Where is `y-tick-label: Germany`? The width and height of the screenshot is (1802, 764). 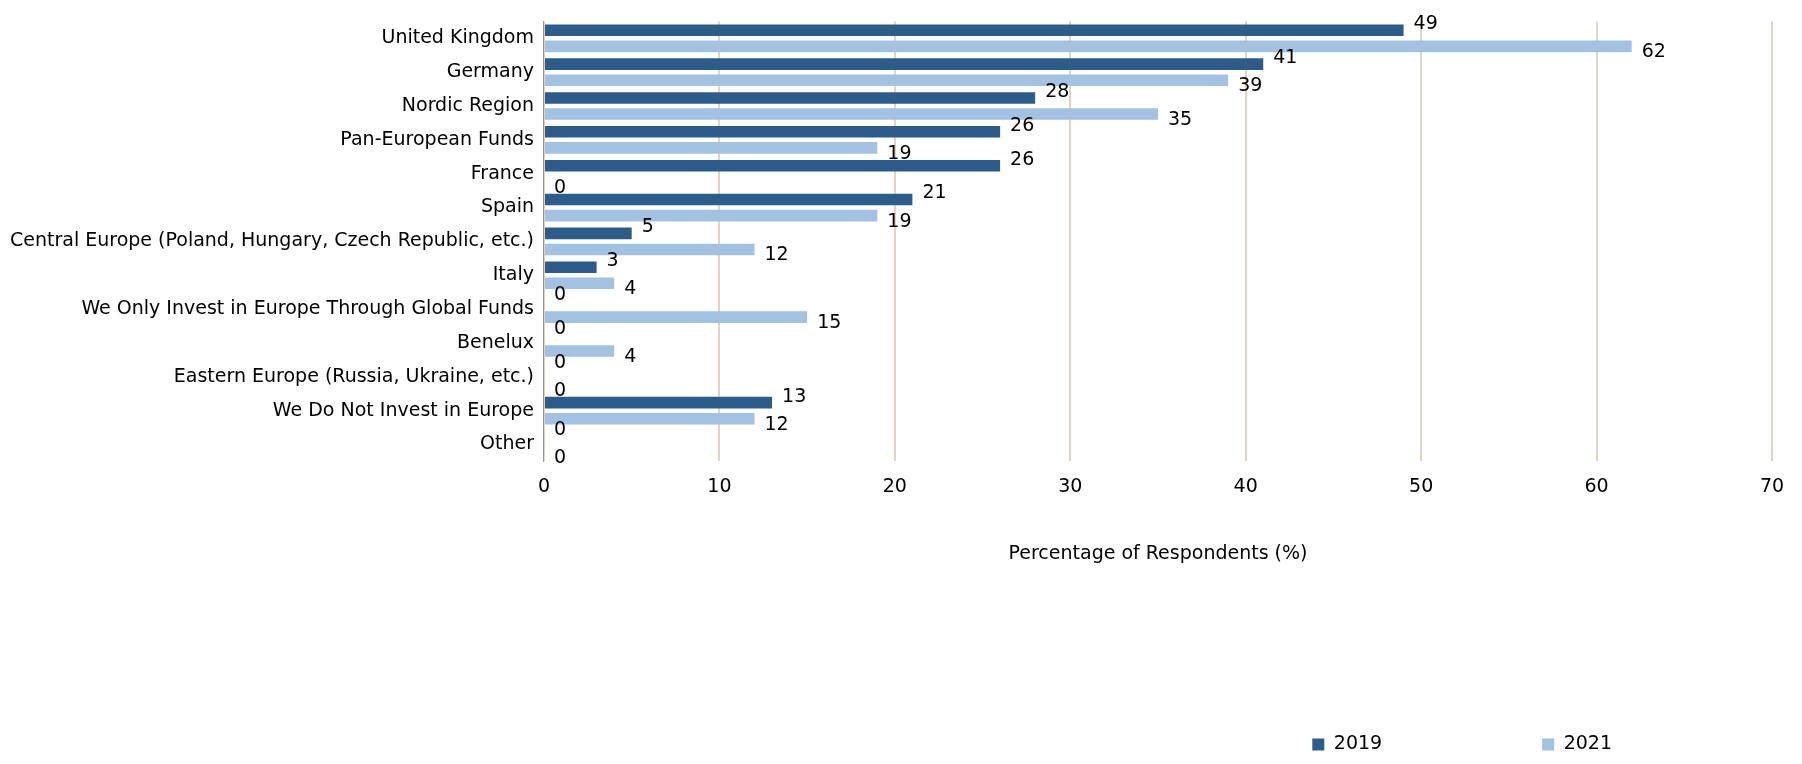
y-tick-label: Germany is located at coordinates (490, 70).